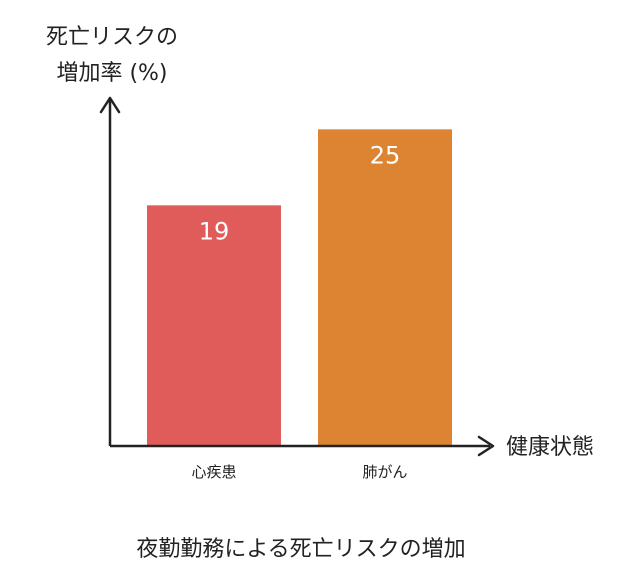  Describe the element at coordinates (550, 447) in the screenshot. I see `x-axis-label: 健康状態` at that location.